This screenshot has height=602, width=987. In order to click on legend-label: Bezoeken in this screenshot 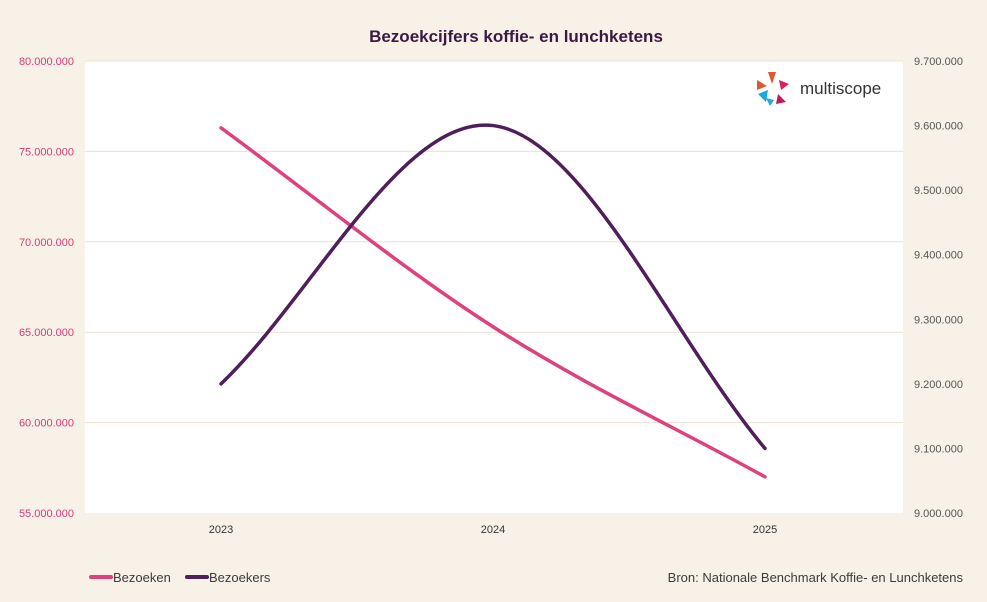, I will do `click(142, 577)`.